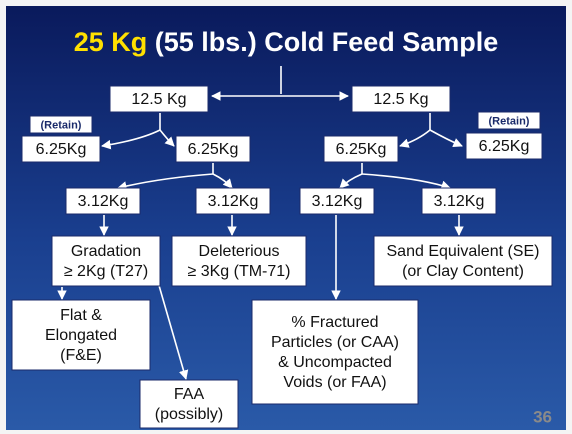 The image size is (572, 434). What do you see at coordinates (322, 42) in the screenshot?
I see `title-rest: (55 lbs.) Cold Feed Sample` at bounding box center [322, 42].